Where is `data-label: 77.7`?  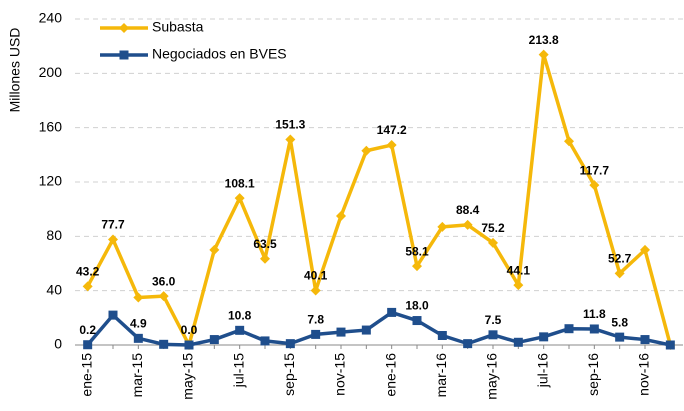 data-label: 77.7 is located at coordinates (113, 225).